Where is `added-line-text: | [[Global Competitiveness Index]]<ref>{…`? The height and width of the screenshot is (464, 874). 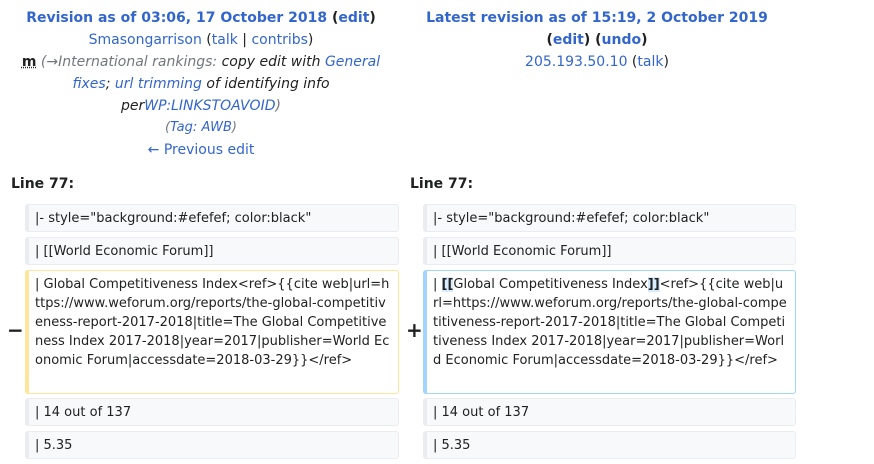
added-line-text: | [[Global Competitiveness Index]]<ref>{… is located at coordinates (610, 322).